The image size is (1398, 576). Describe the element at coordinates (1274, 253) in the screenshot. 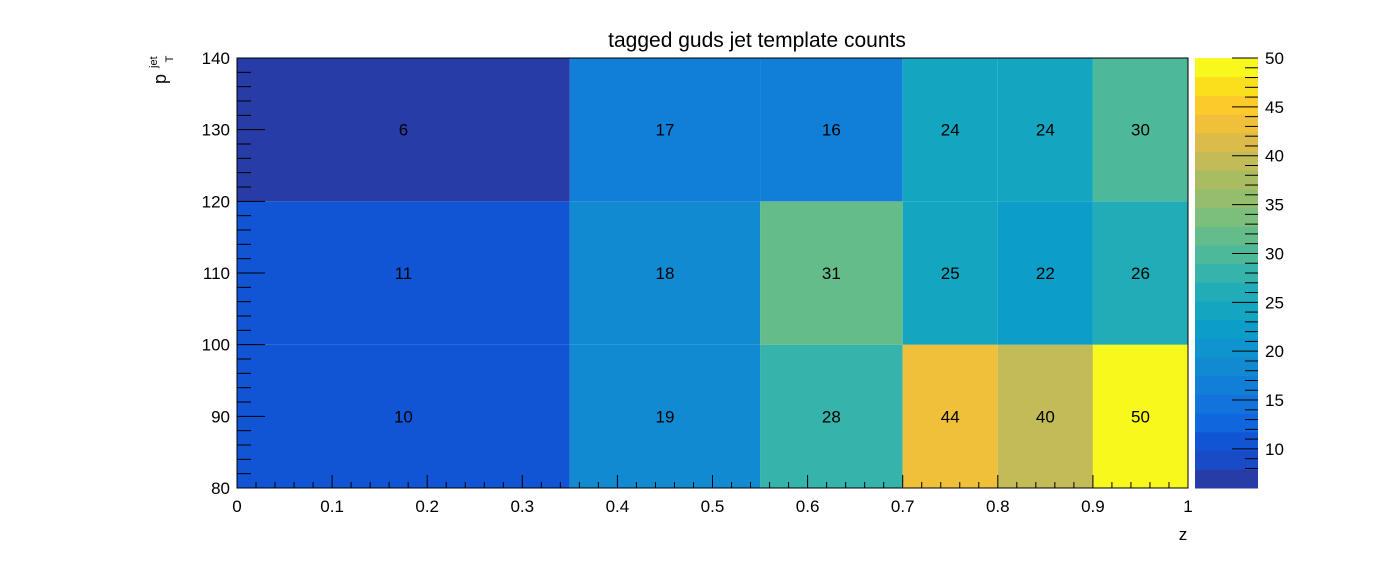

I see `color-scale-tick-label: 30` at that location.